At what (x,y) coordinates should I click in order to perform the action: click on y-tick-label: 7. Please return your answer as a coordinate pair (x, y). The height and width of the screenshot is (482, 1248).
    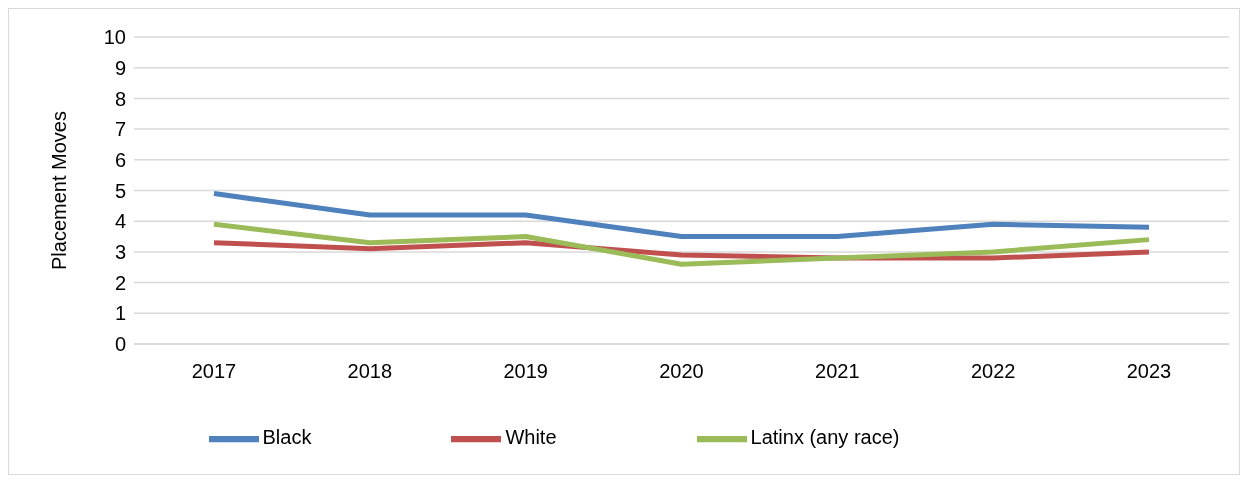
    Looking at the image, I should click on (120, 129).